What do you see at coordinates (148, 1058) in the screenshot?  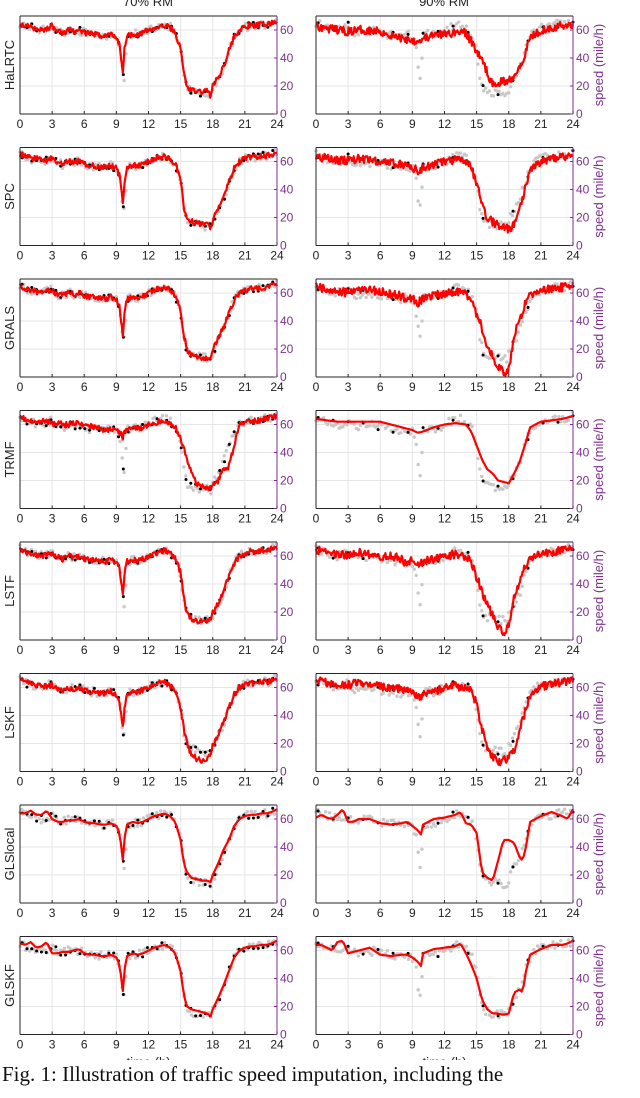 I see `x-axis-label: time (h)` at bounding box center [148, 1058].